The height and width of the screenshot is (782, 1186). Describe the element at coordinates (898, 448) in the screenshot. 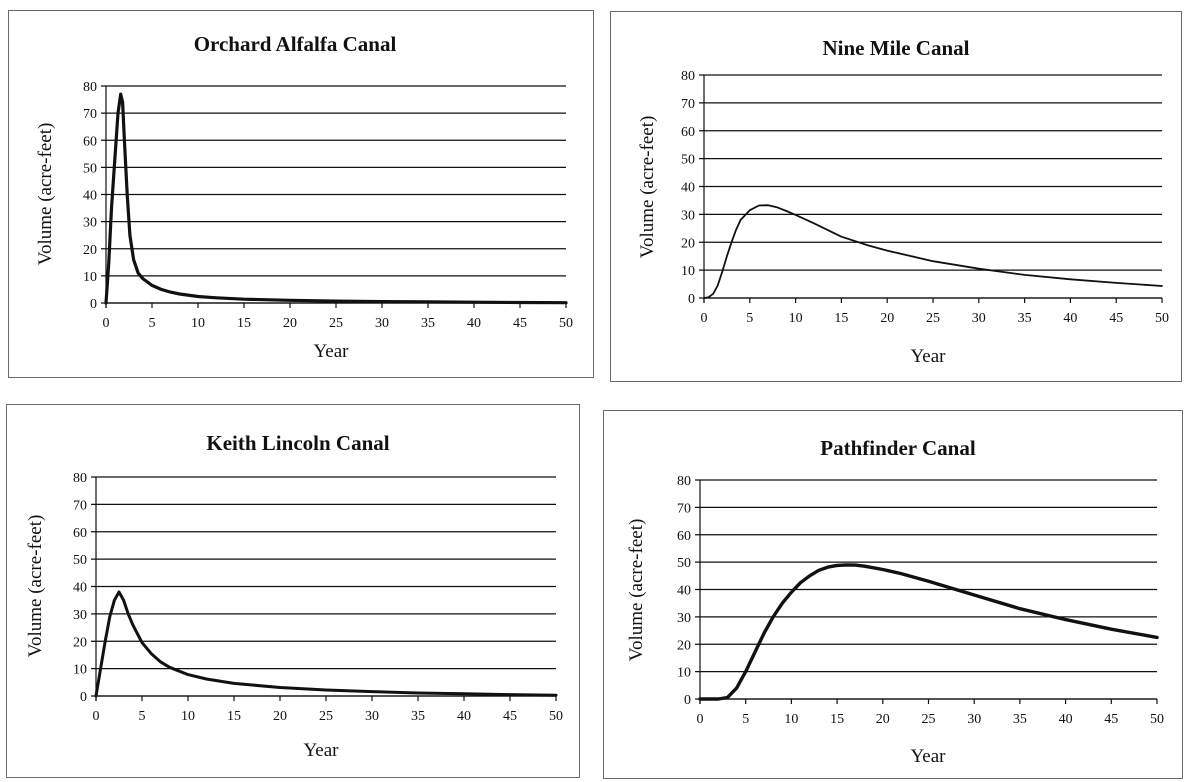

I see `chart-title: Pathfinder Canal` at that location.